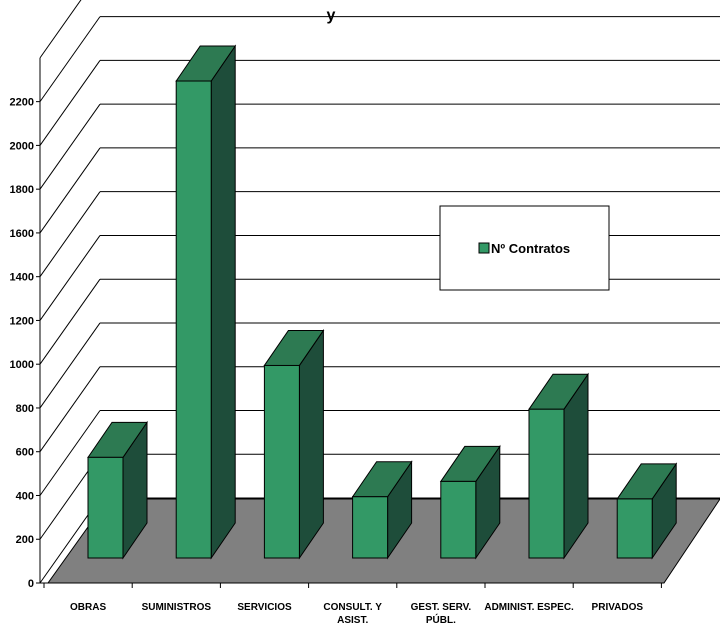 The image size is (720, 628). I want to click on y-tick-label: 200, so click(25, 540).